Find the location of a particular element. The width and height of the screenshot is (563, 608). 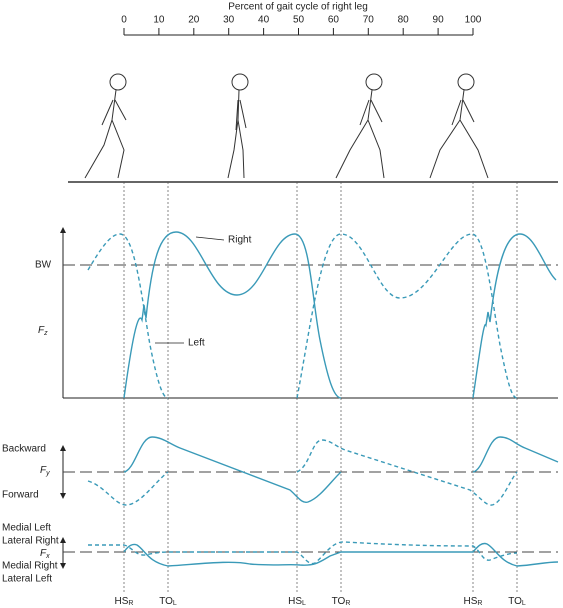

fx-letter: F is located at coordinates (43, 553).